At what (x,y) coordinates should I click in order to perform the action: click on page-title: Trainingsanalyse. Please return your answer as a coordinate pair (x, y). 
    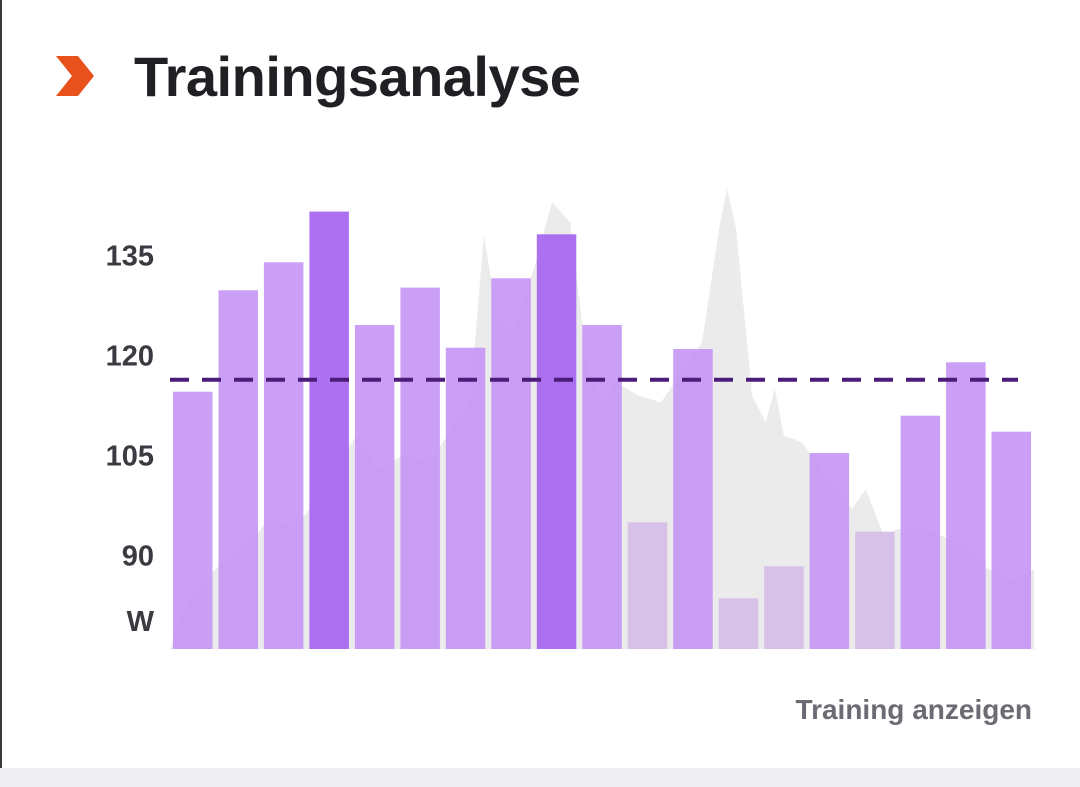
    Looking at the image, I should click on (357, 76).